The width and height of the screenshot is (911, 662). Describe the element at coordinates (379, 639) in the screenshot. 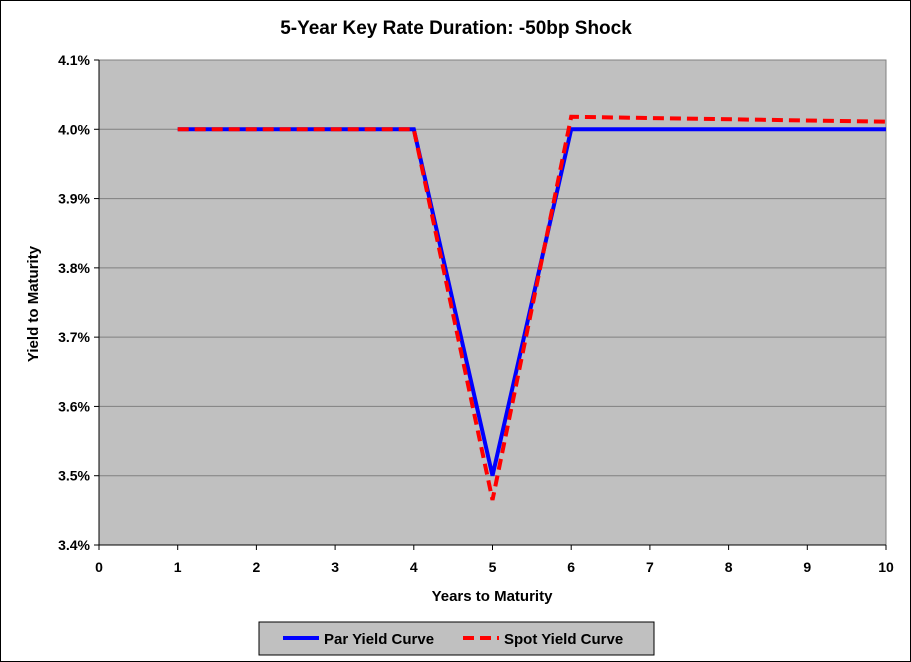

I see `legend-par-label: Par Yield Curve` at that location.